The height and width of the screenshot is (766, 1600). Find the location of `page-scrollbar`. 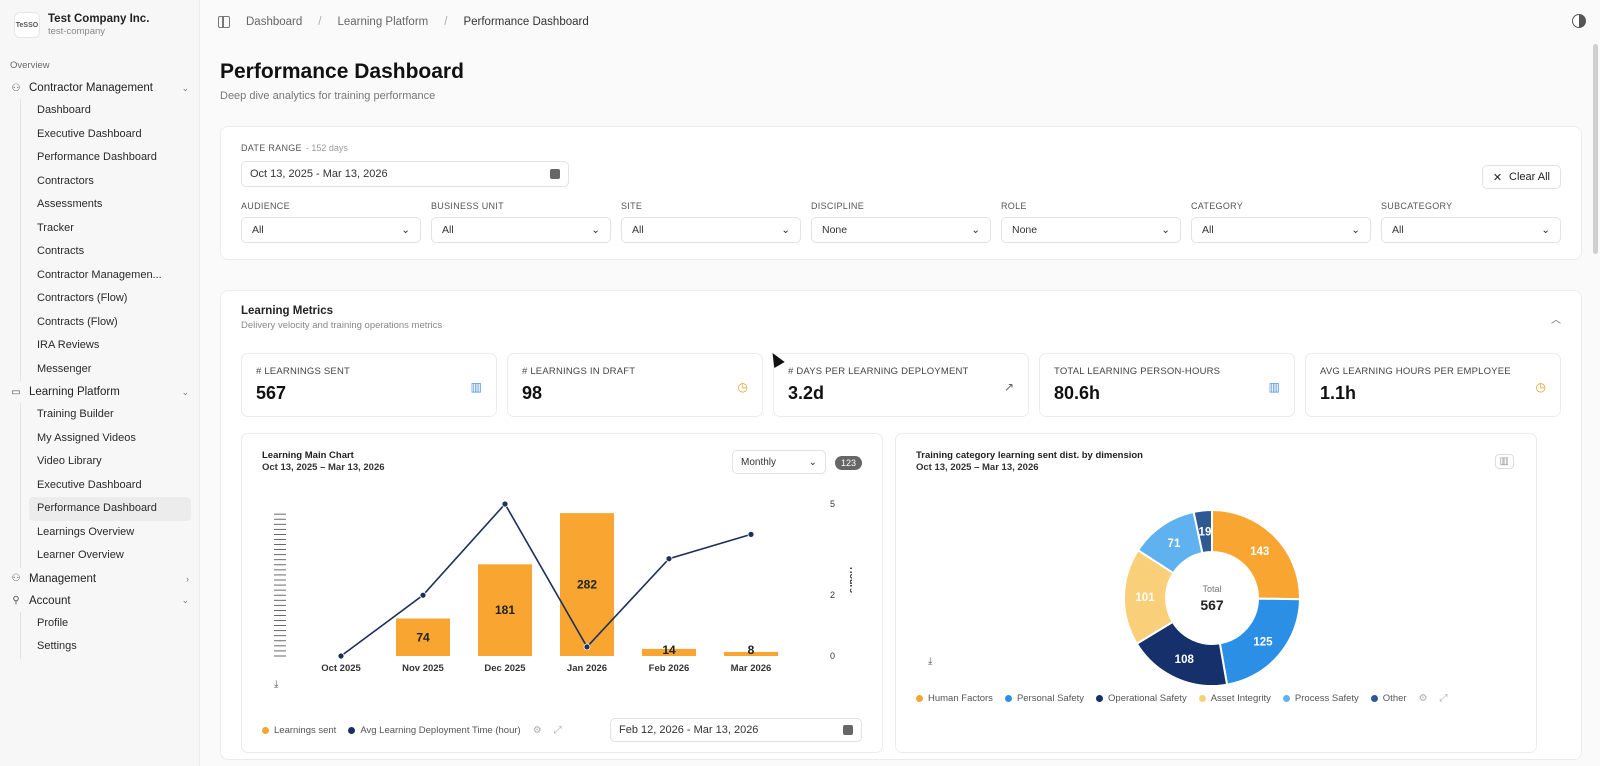

page-scrollbar is located at coordinates (1595, 149).